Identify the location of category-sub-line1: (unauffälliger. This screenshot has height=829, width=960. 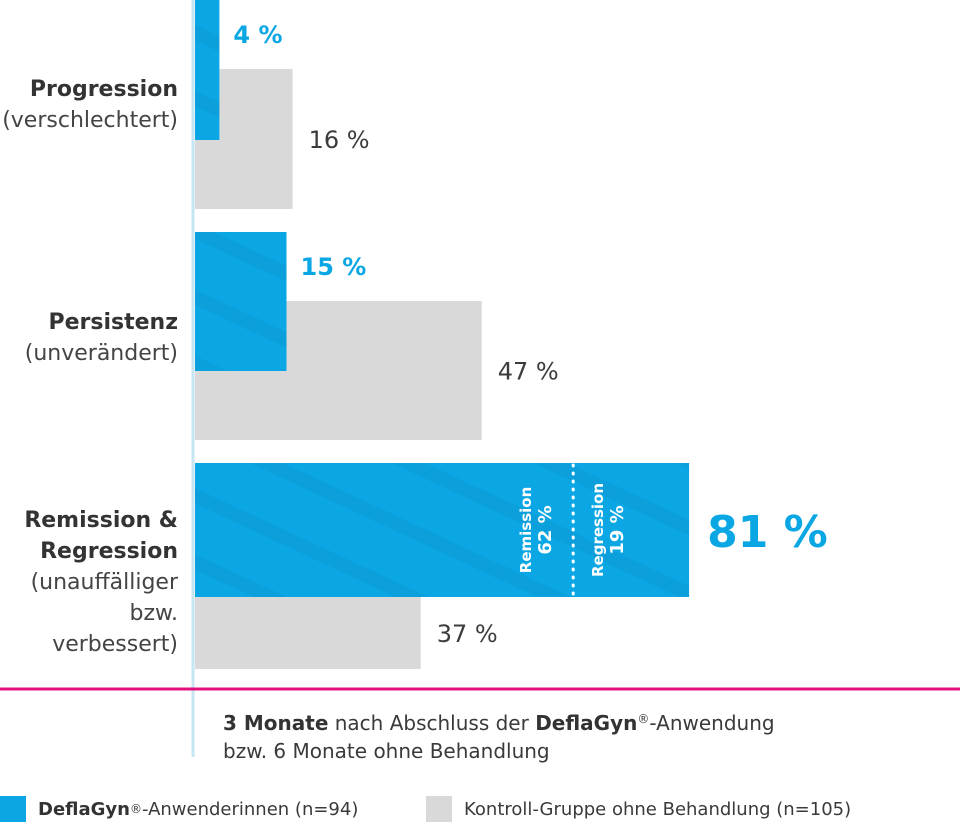
(104, 582).